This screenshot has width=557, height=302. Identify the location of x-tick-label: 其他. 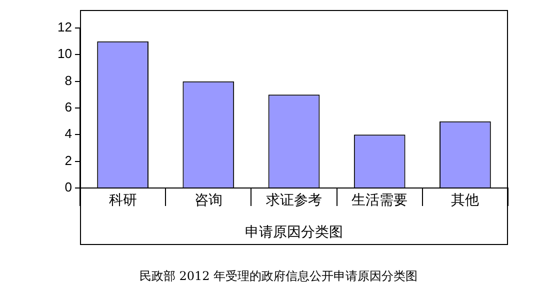
(465, 199).